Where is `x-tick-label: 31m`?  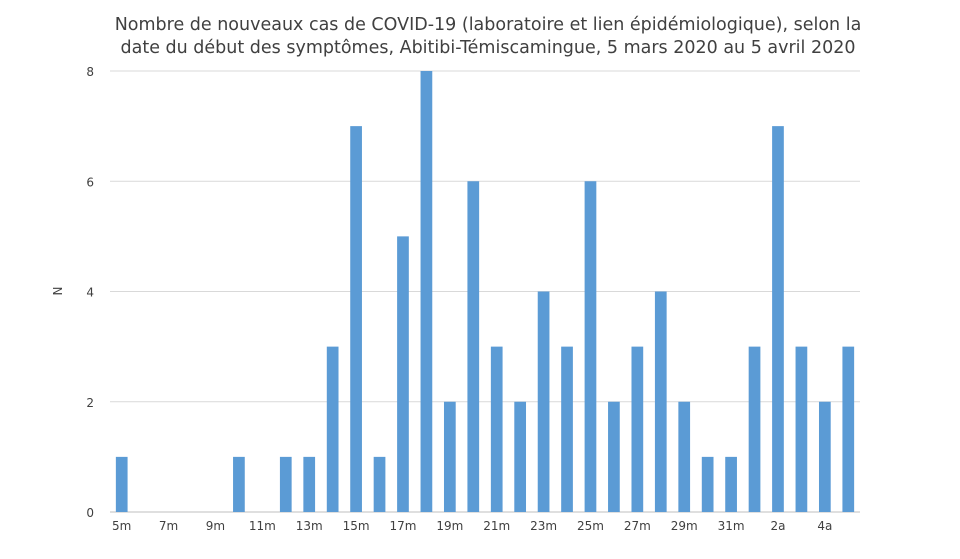
x-tick-label: 31m is located at coordinates (731, 526).